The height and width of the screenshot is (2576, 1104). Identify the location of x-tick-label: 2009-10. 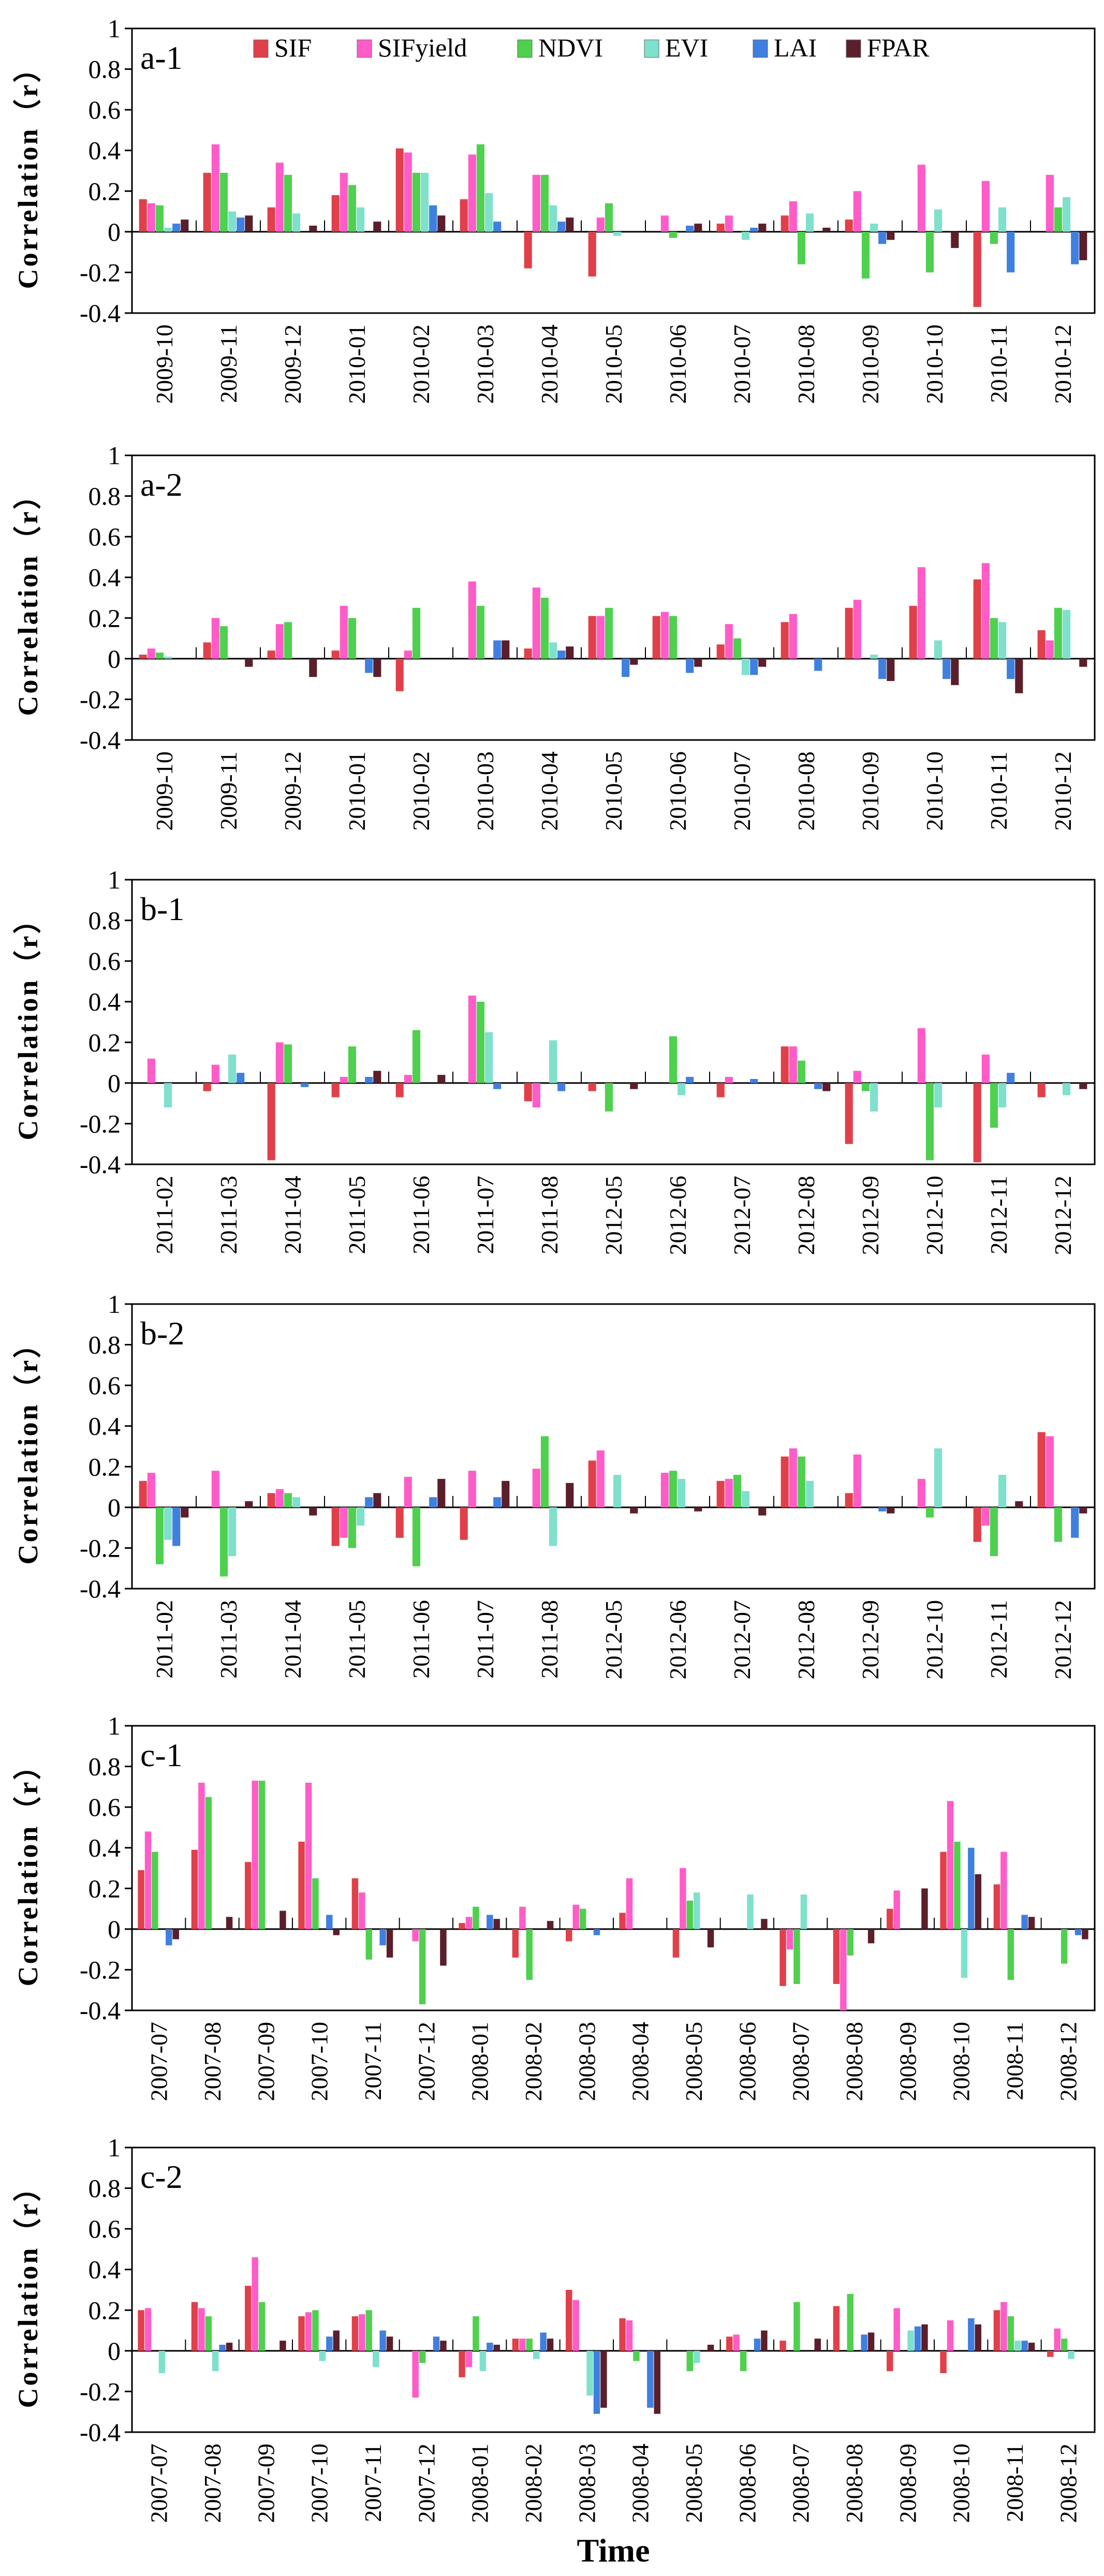
(164, 364).